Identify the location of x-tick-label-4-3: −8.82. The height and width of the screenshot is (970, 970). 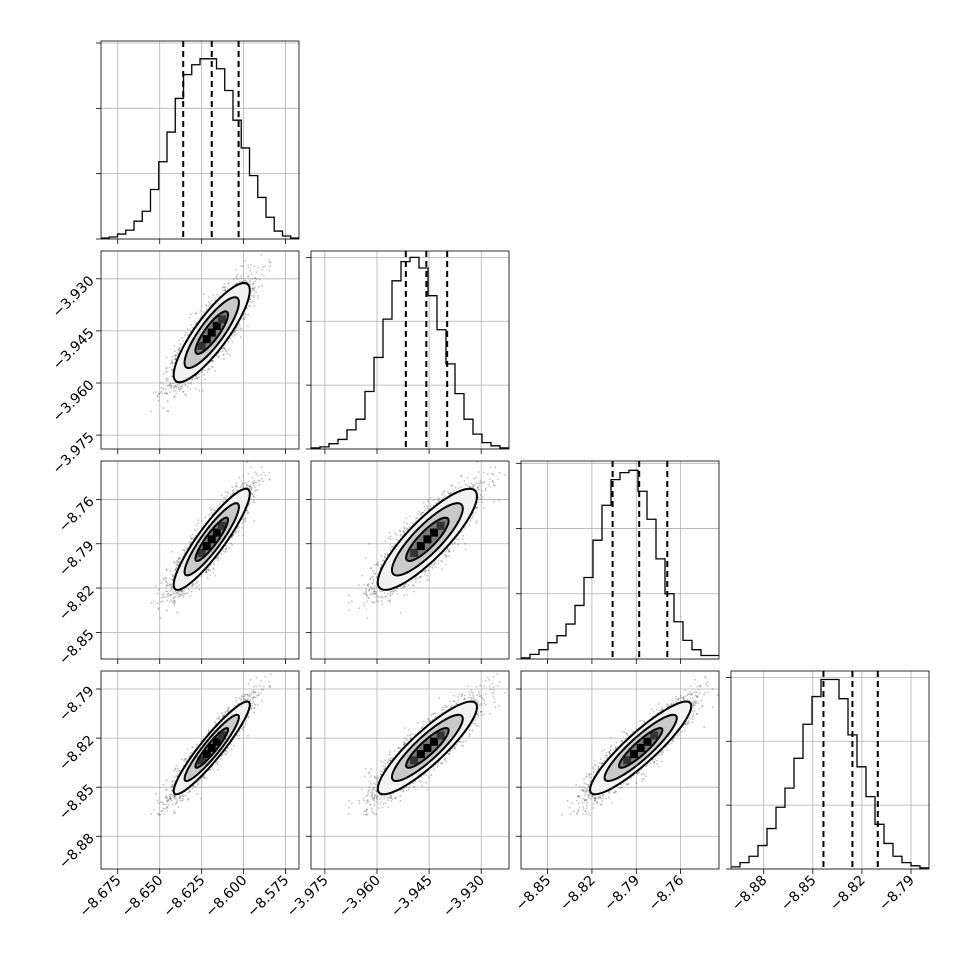
(848, 894).